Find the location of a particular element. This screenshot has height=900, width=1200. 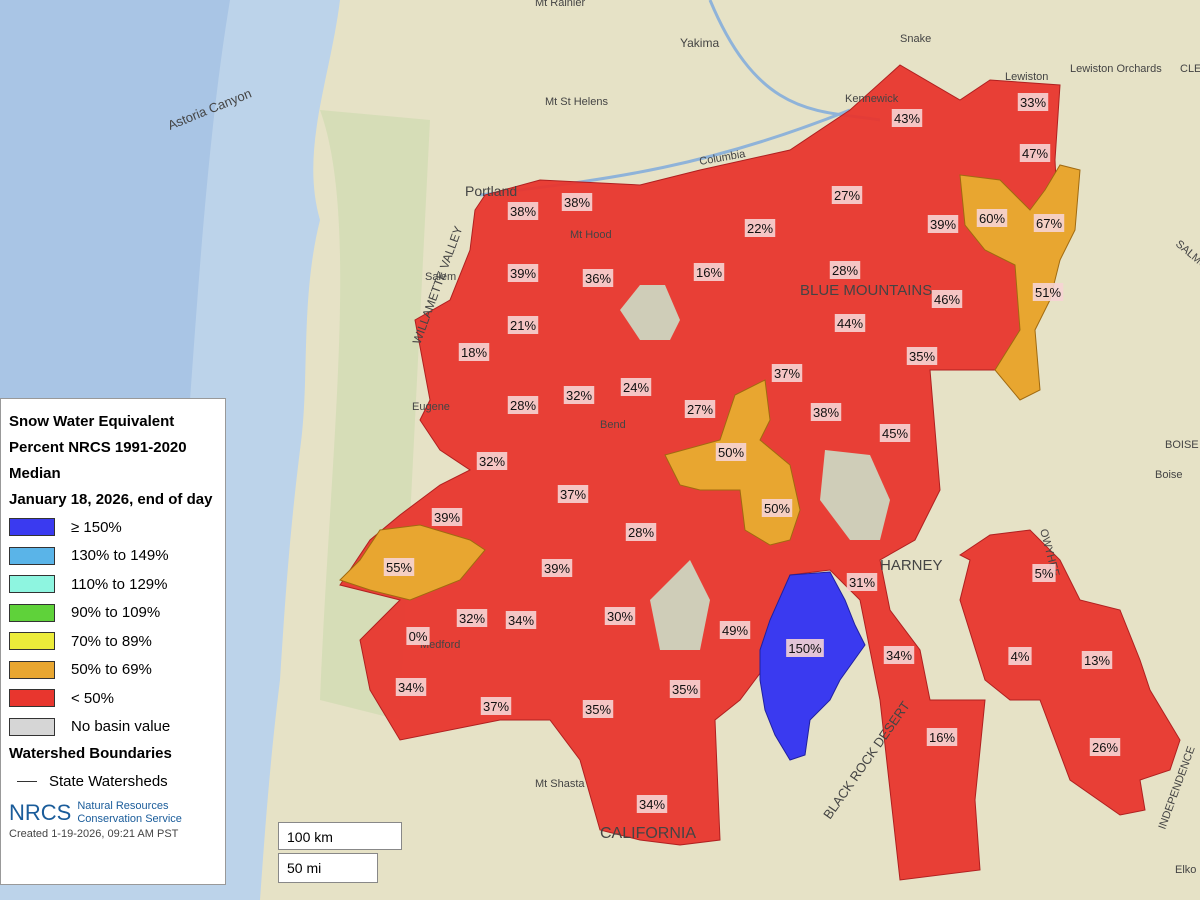

basin-label: 28% is located at coordinates (523, 405).